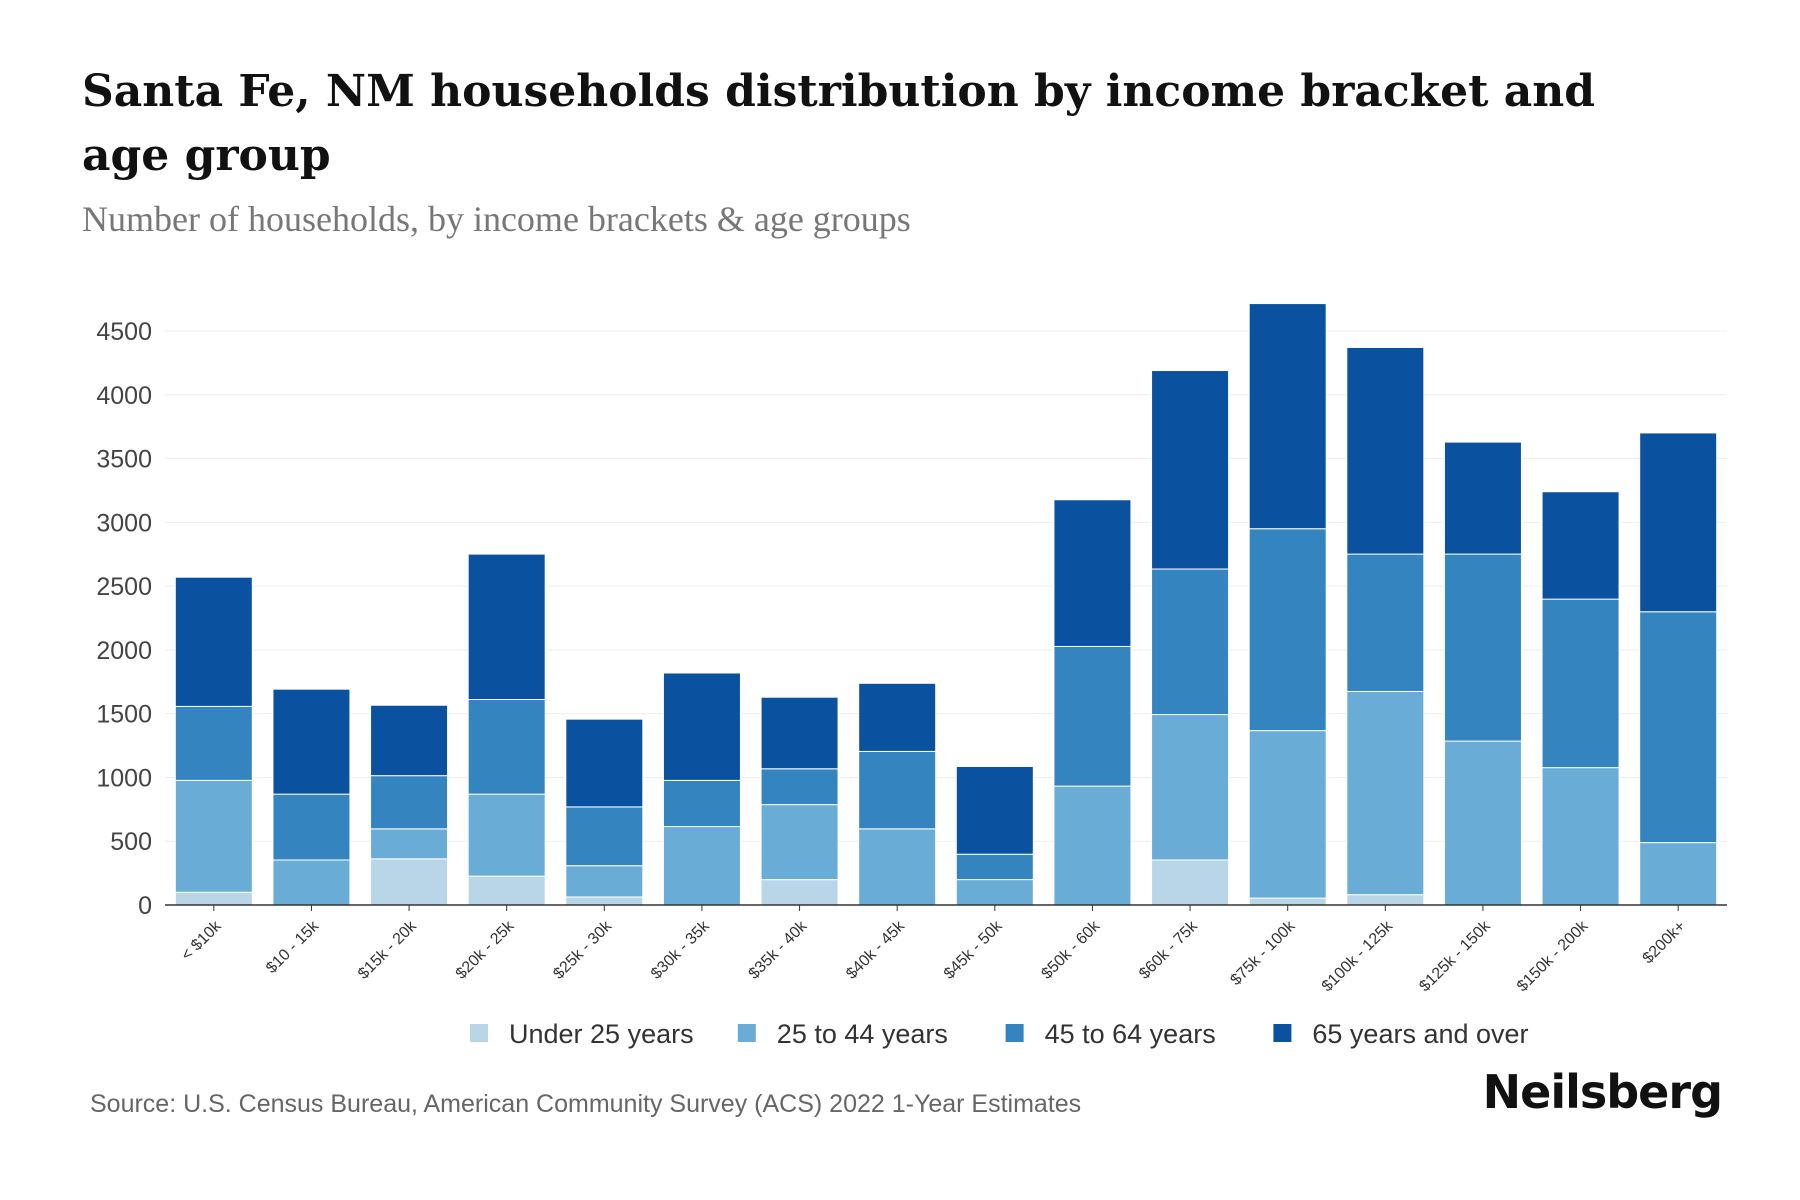  Describe the element at coordinates (779, 950) in the screenshot. I see `x-tick-label: $35k - 40k` at that location.